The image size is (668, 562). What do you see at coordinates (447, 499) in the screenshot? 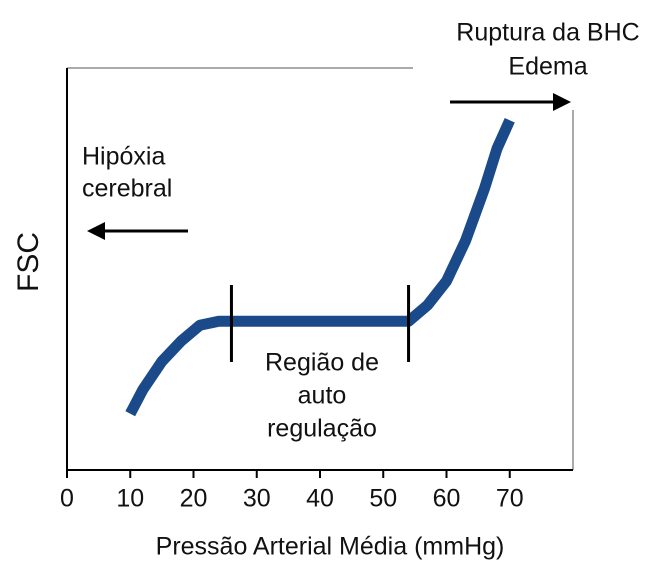
I see `x-tick-label: 60` at bounding box center [447, 499].